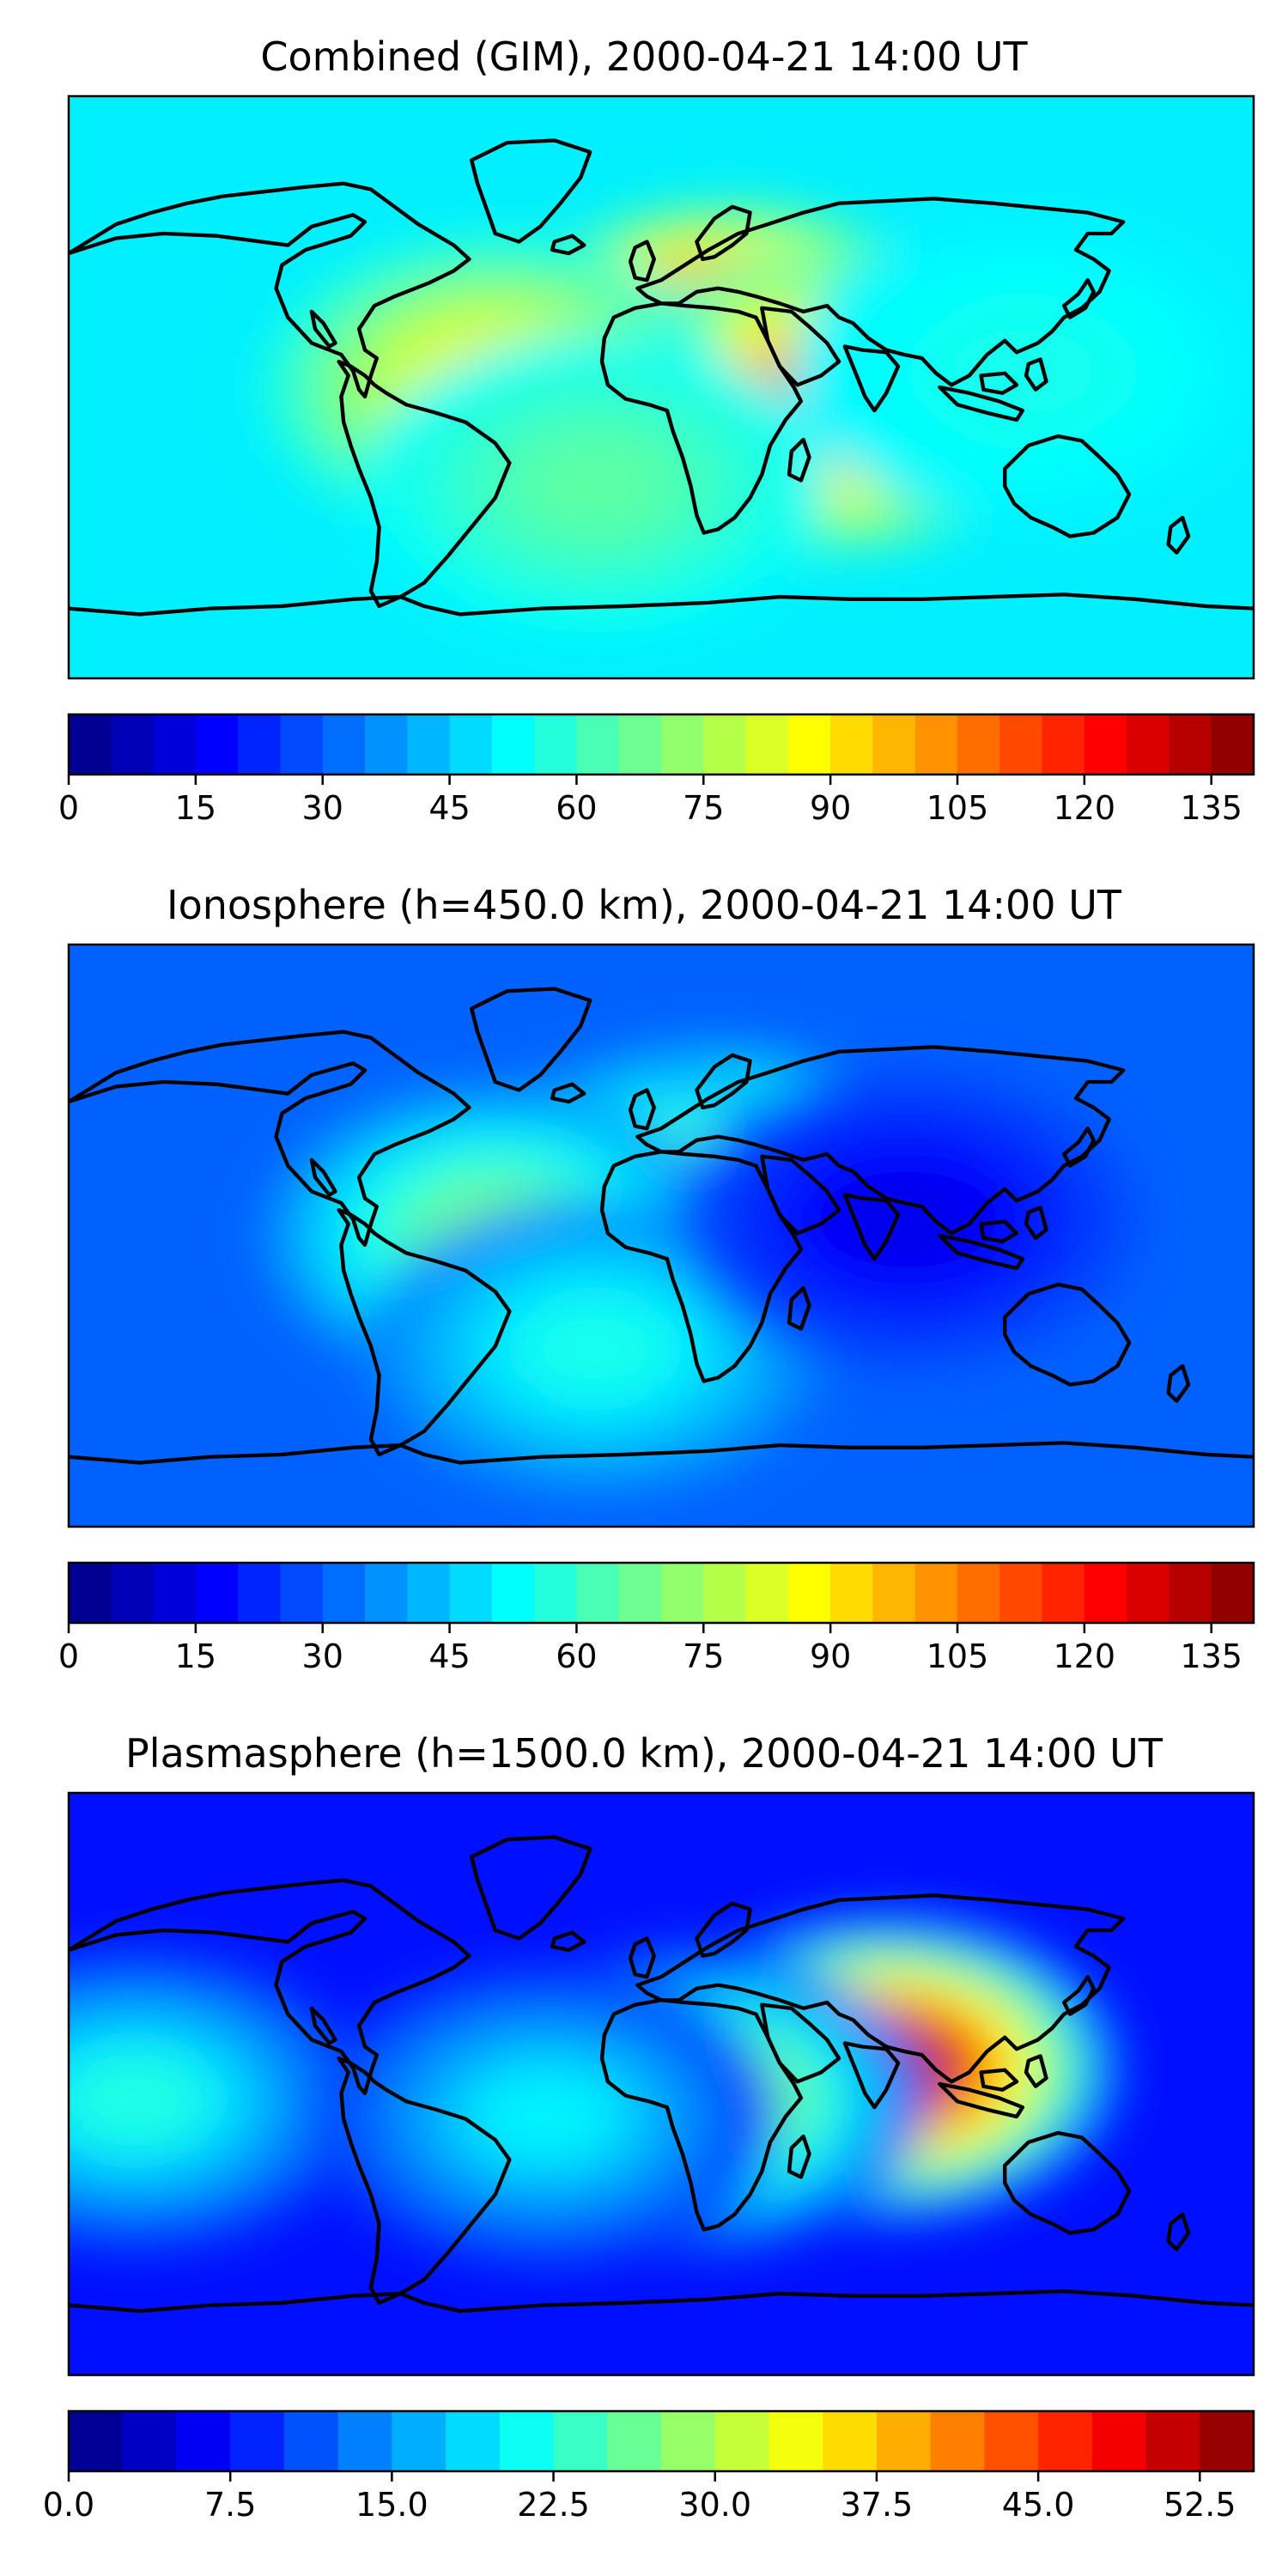 The height and width of the screenshot is (2576, 1288). I want to click on colorbar-tick-label: 15.0, so click(391, 2505).